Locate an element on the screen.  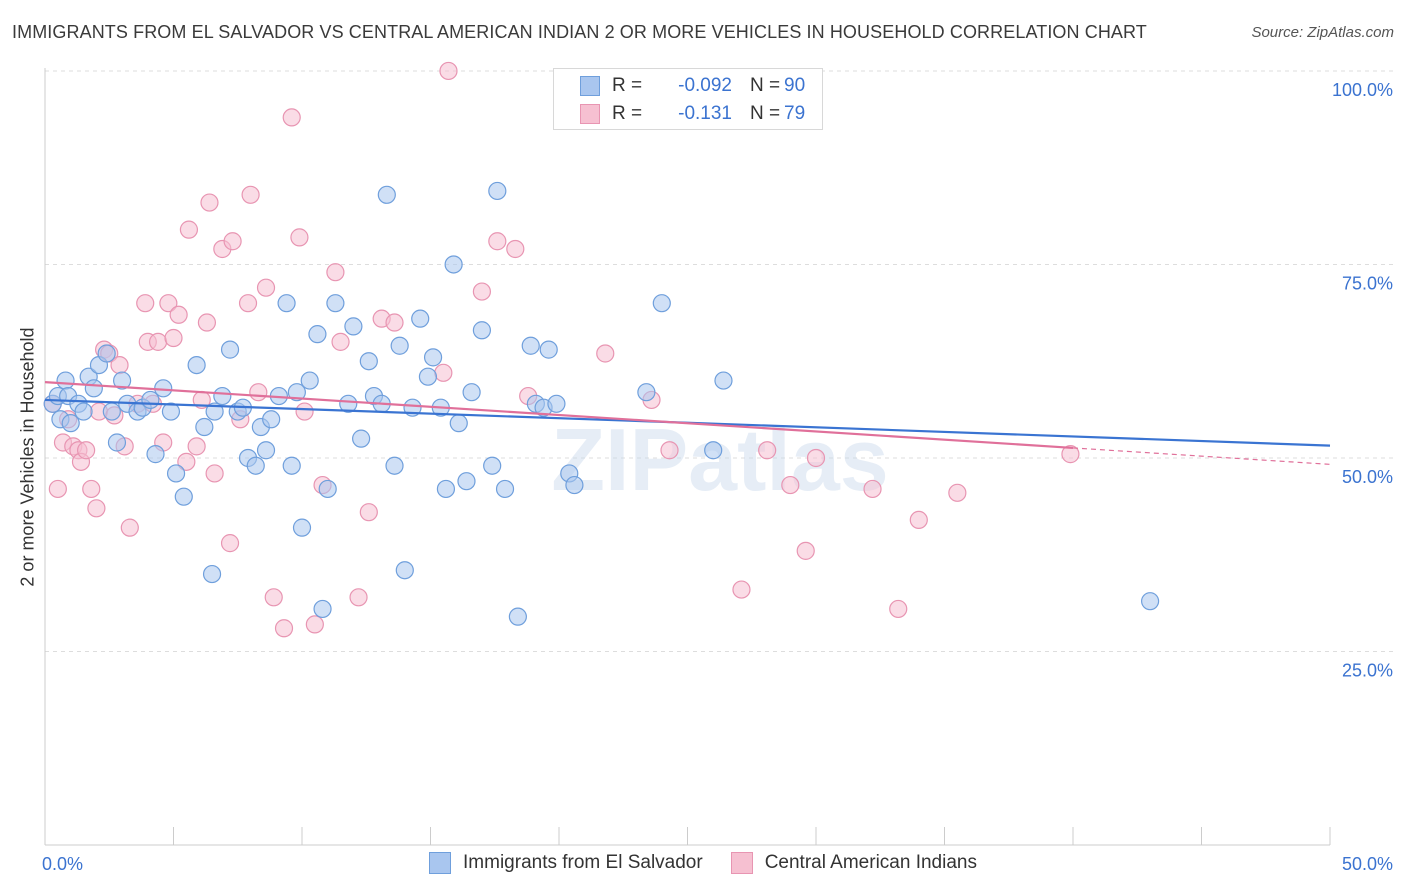
source-credit: Source: ZipAtlas.com is located at coordinates (1322, 32).